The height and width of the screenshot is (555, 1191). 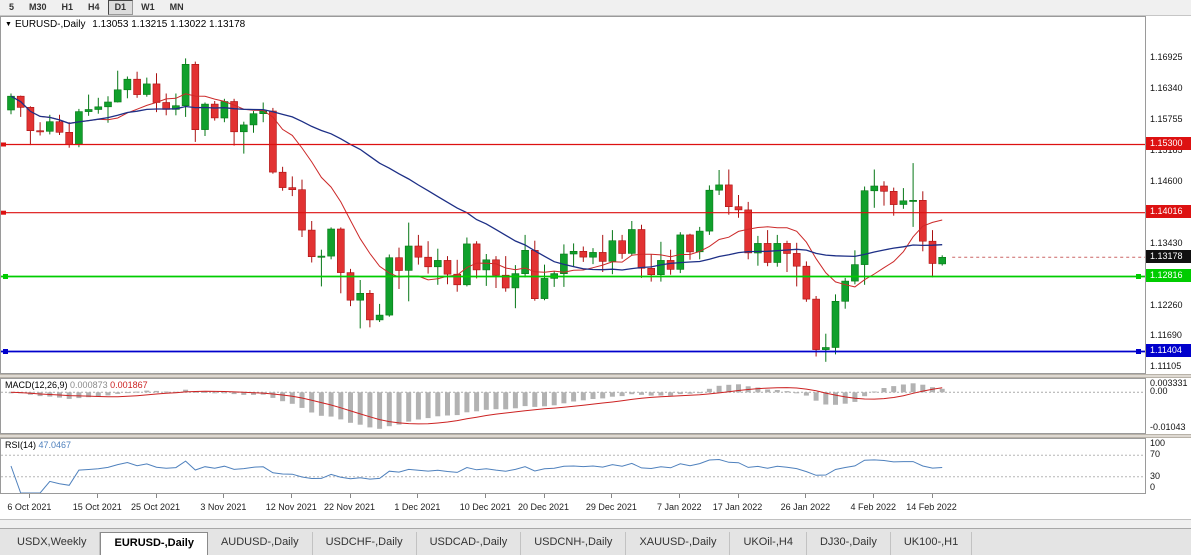 I want to click on chart-ohlc-values: 1.13053 1.13215 1.13022 1.13178, so click(x=169, y=24).